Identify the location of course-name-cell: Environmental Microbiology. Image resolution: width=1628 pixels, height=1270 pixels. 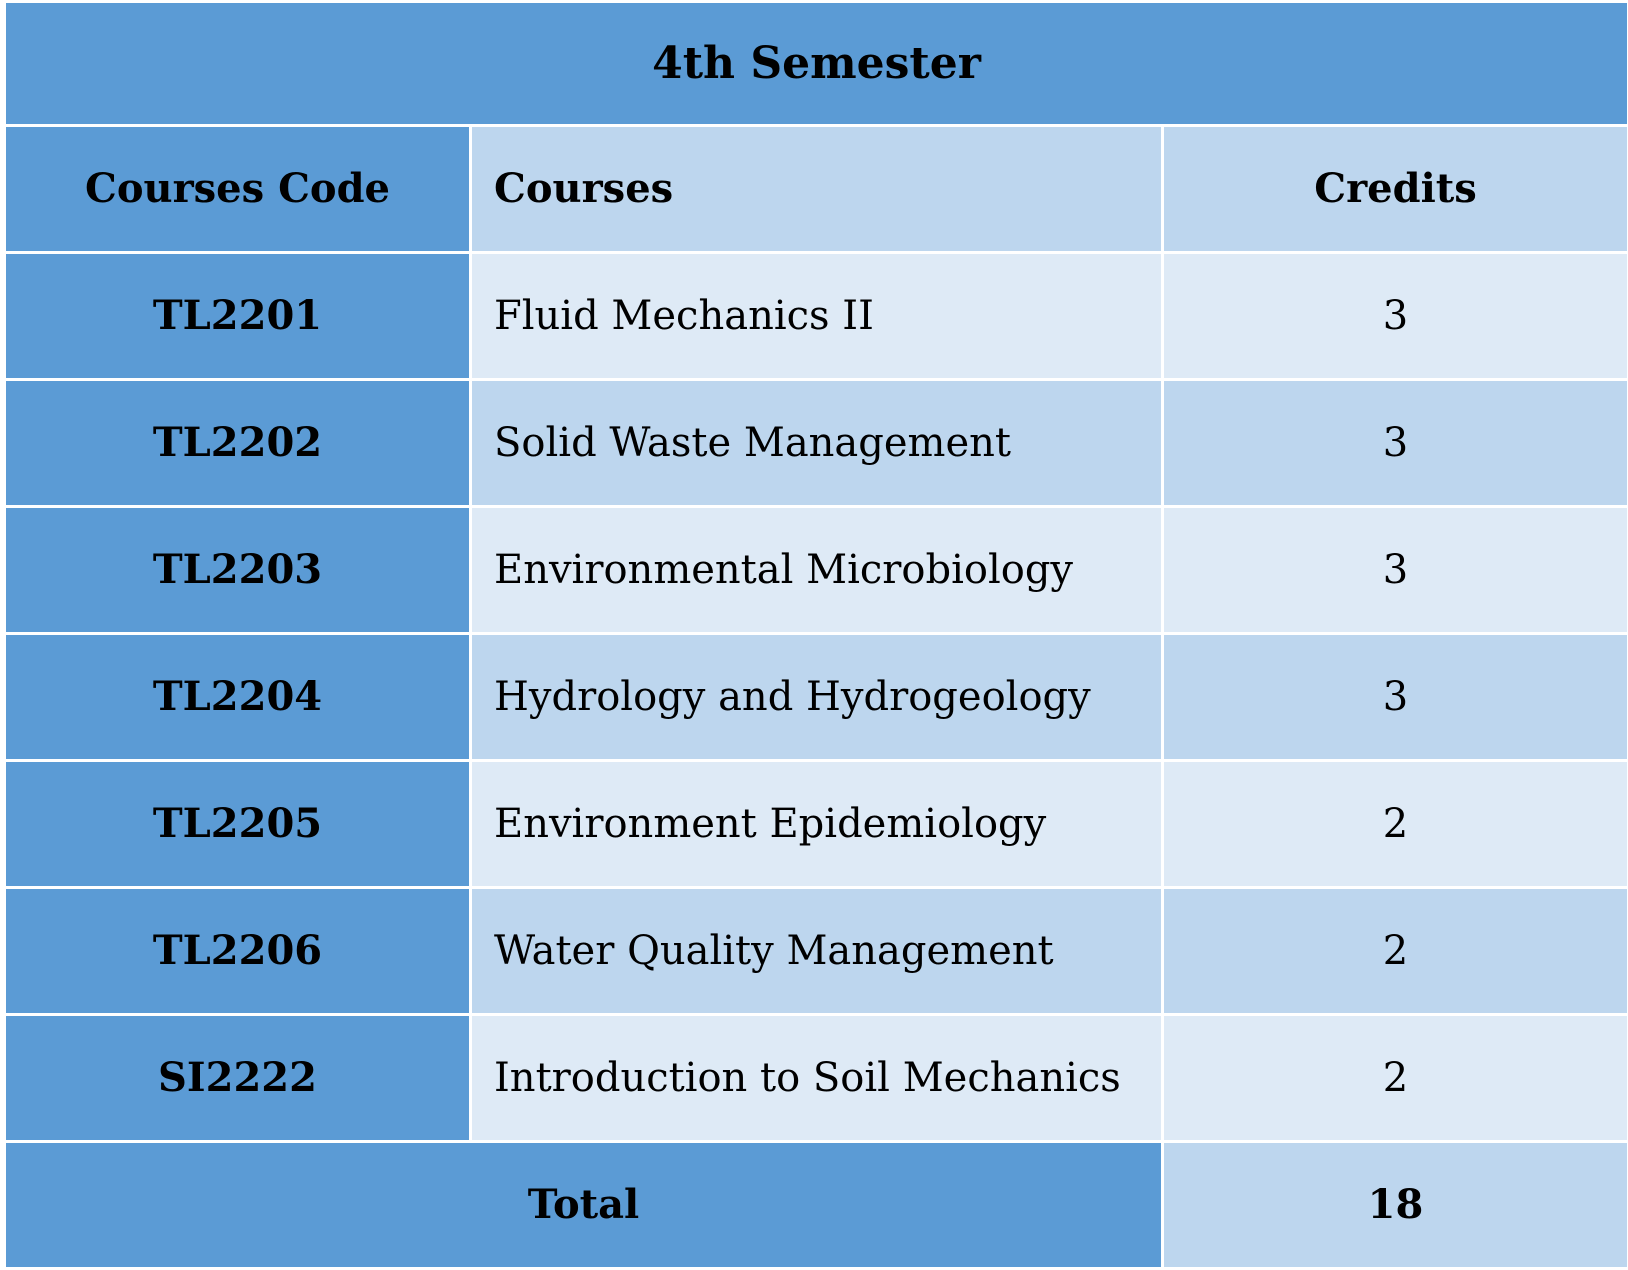
(816, 570).